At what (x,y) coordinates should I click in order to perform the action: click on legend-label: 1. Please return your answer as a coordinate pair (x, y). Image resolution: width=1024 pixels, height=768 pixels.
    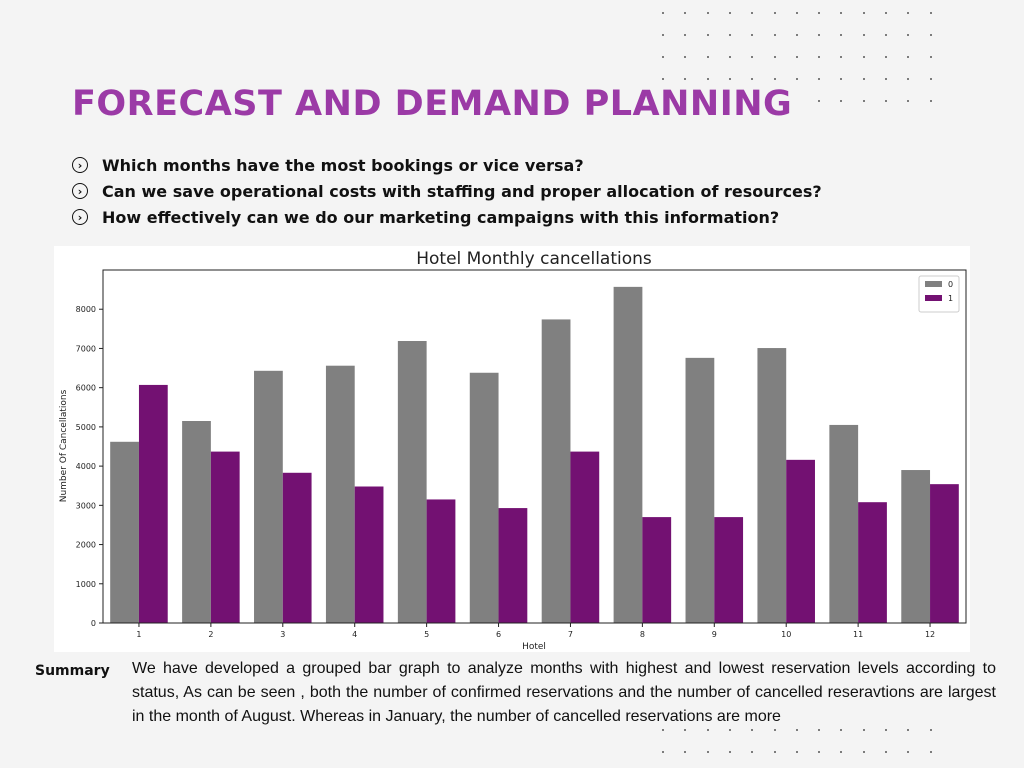
    Looking at the image, I should click on (950, 298).